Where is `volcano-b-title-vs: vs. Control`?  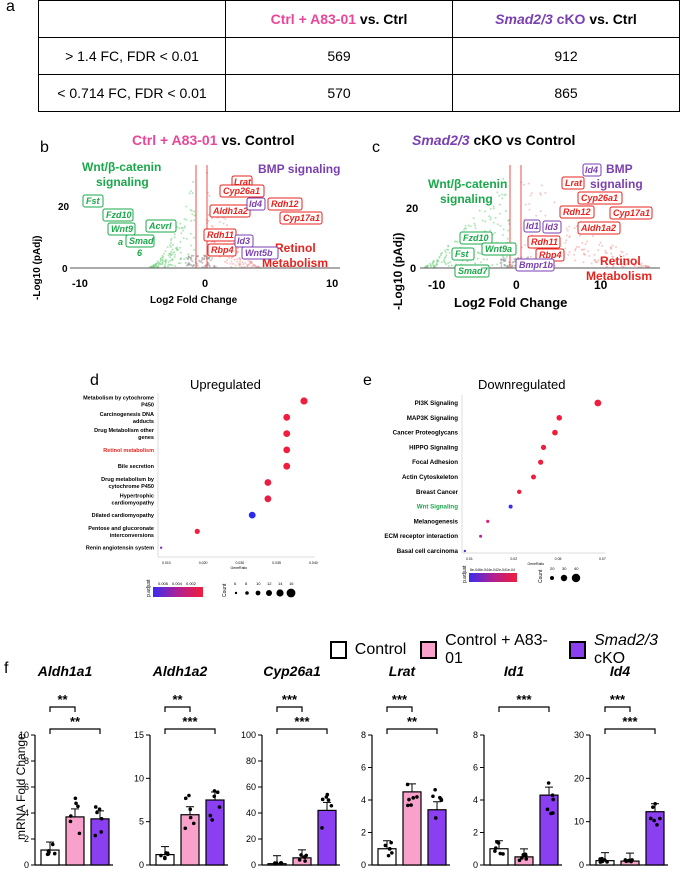 volcano-b-title-vs: vs. Control is located at coordinates (255, 140).